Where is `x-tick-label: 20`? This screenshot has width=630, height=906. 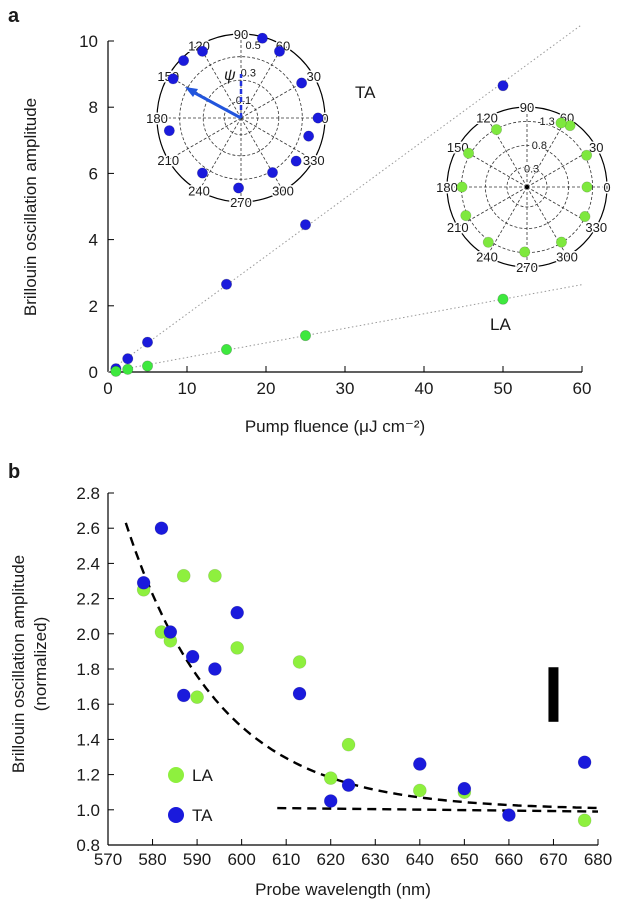 x-tick-label: 20 is located at coordinates (266, 388).